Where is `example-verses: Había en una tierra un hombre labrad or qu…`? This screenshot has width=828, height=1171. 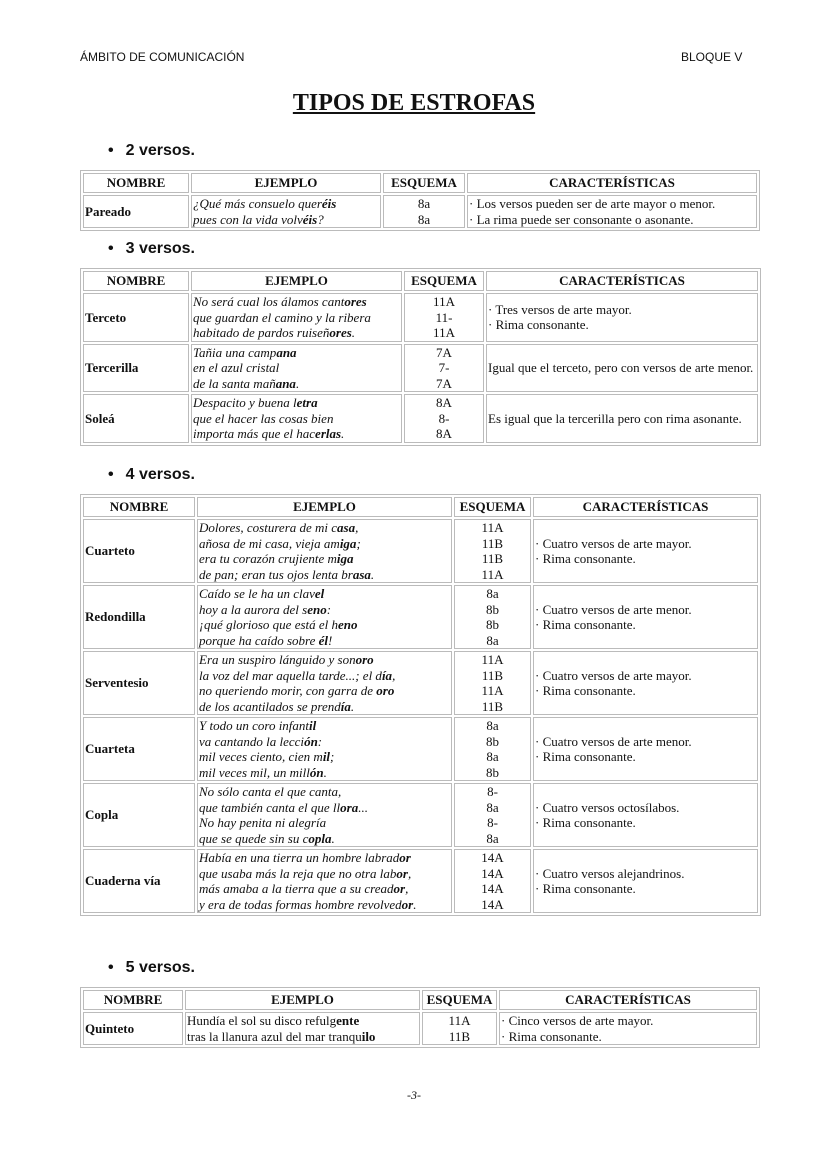
example-verses: Había en una tierra un hombre labrad or qu… is located at coordinates (324, 881).